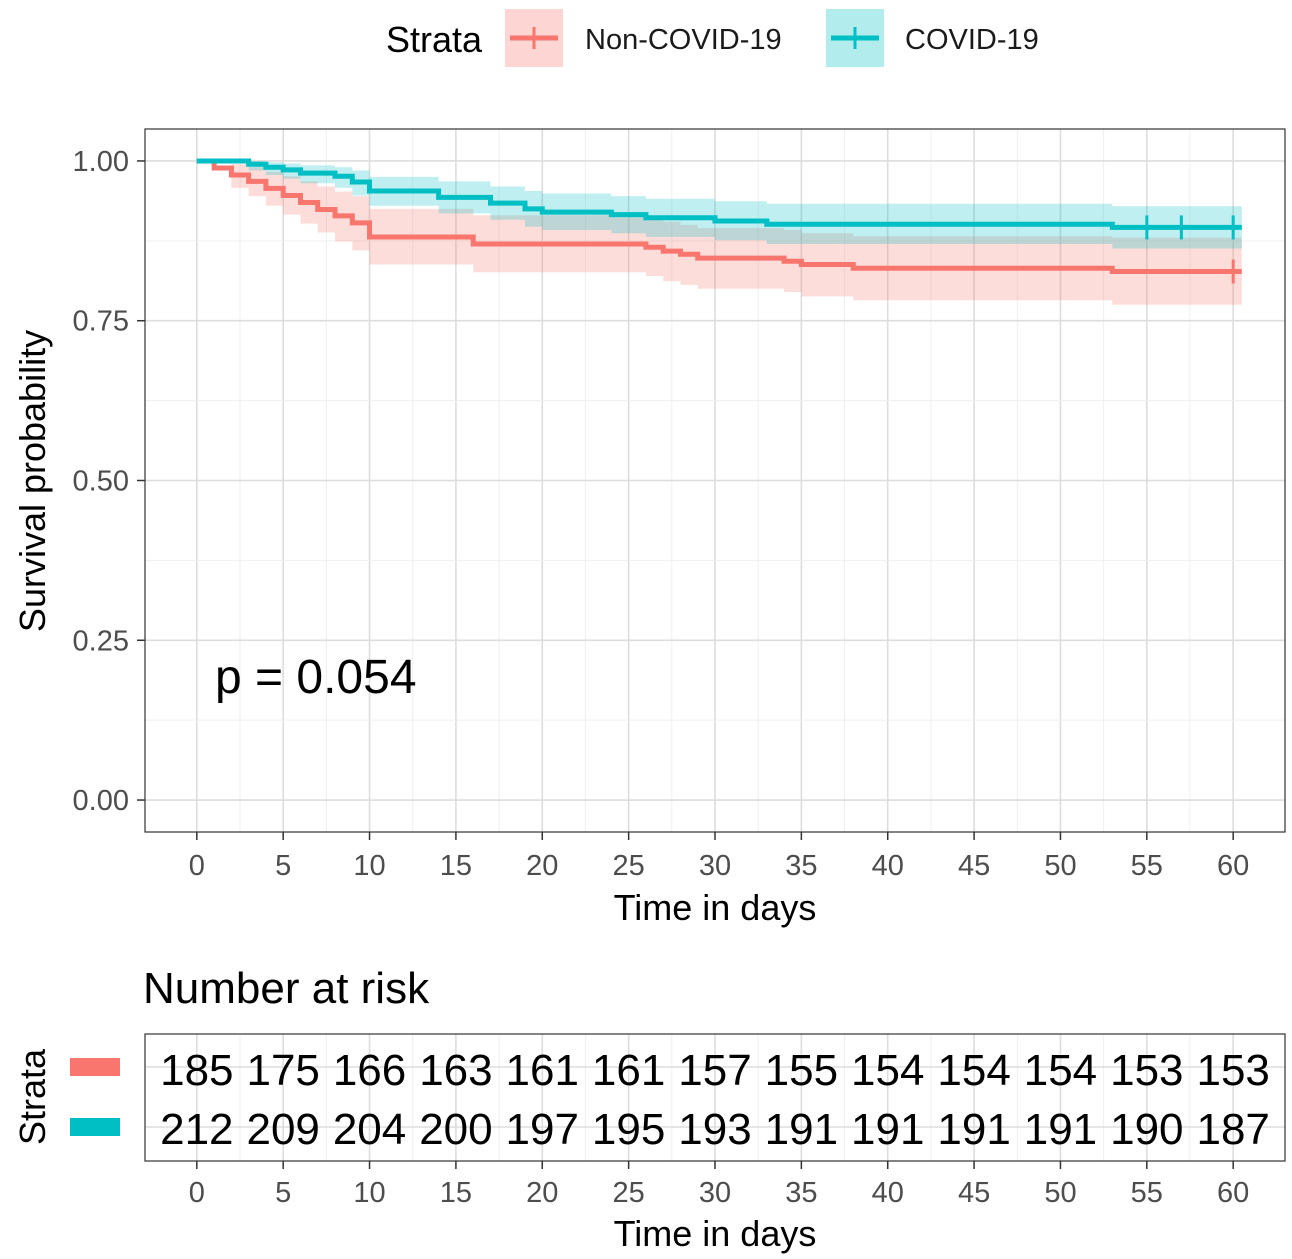 Image resolution: width=1292 pixels, height=1259 pixels. I want to click on x-tick-label: 20, so click(542, 866).